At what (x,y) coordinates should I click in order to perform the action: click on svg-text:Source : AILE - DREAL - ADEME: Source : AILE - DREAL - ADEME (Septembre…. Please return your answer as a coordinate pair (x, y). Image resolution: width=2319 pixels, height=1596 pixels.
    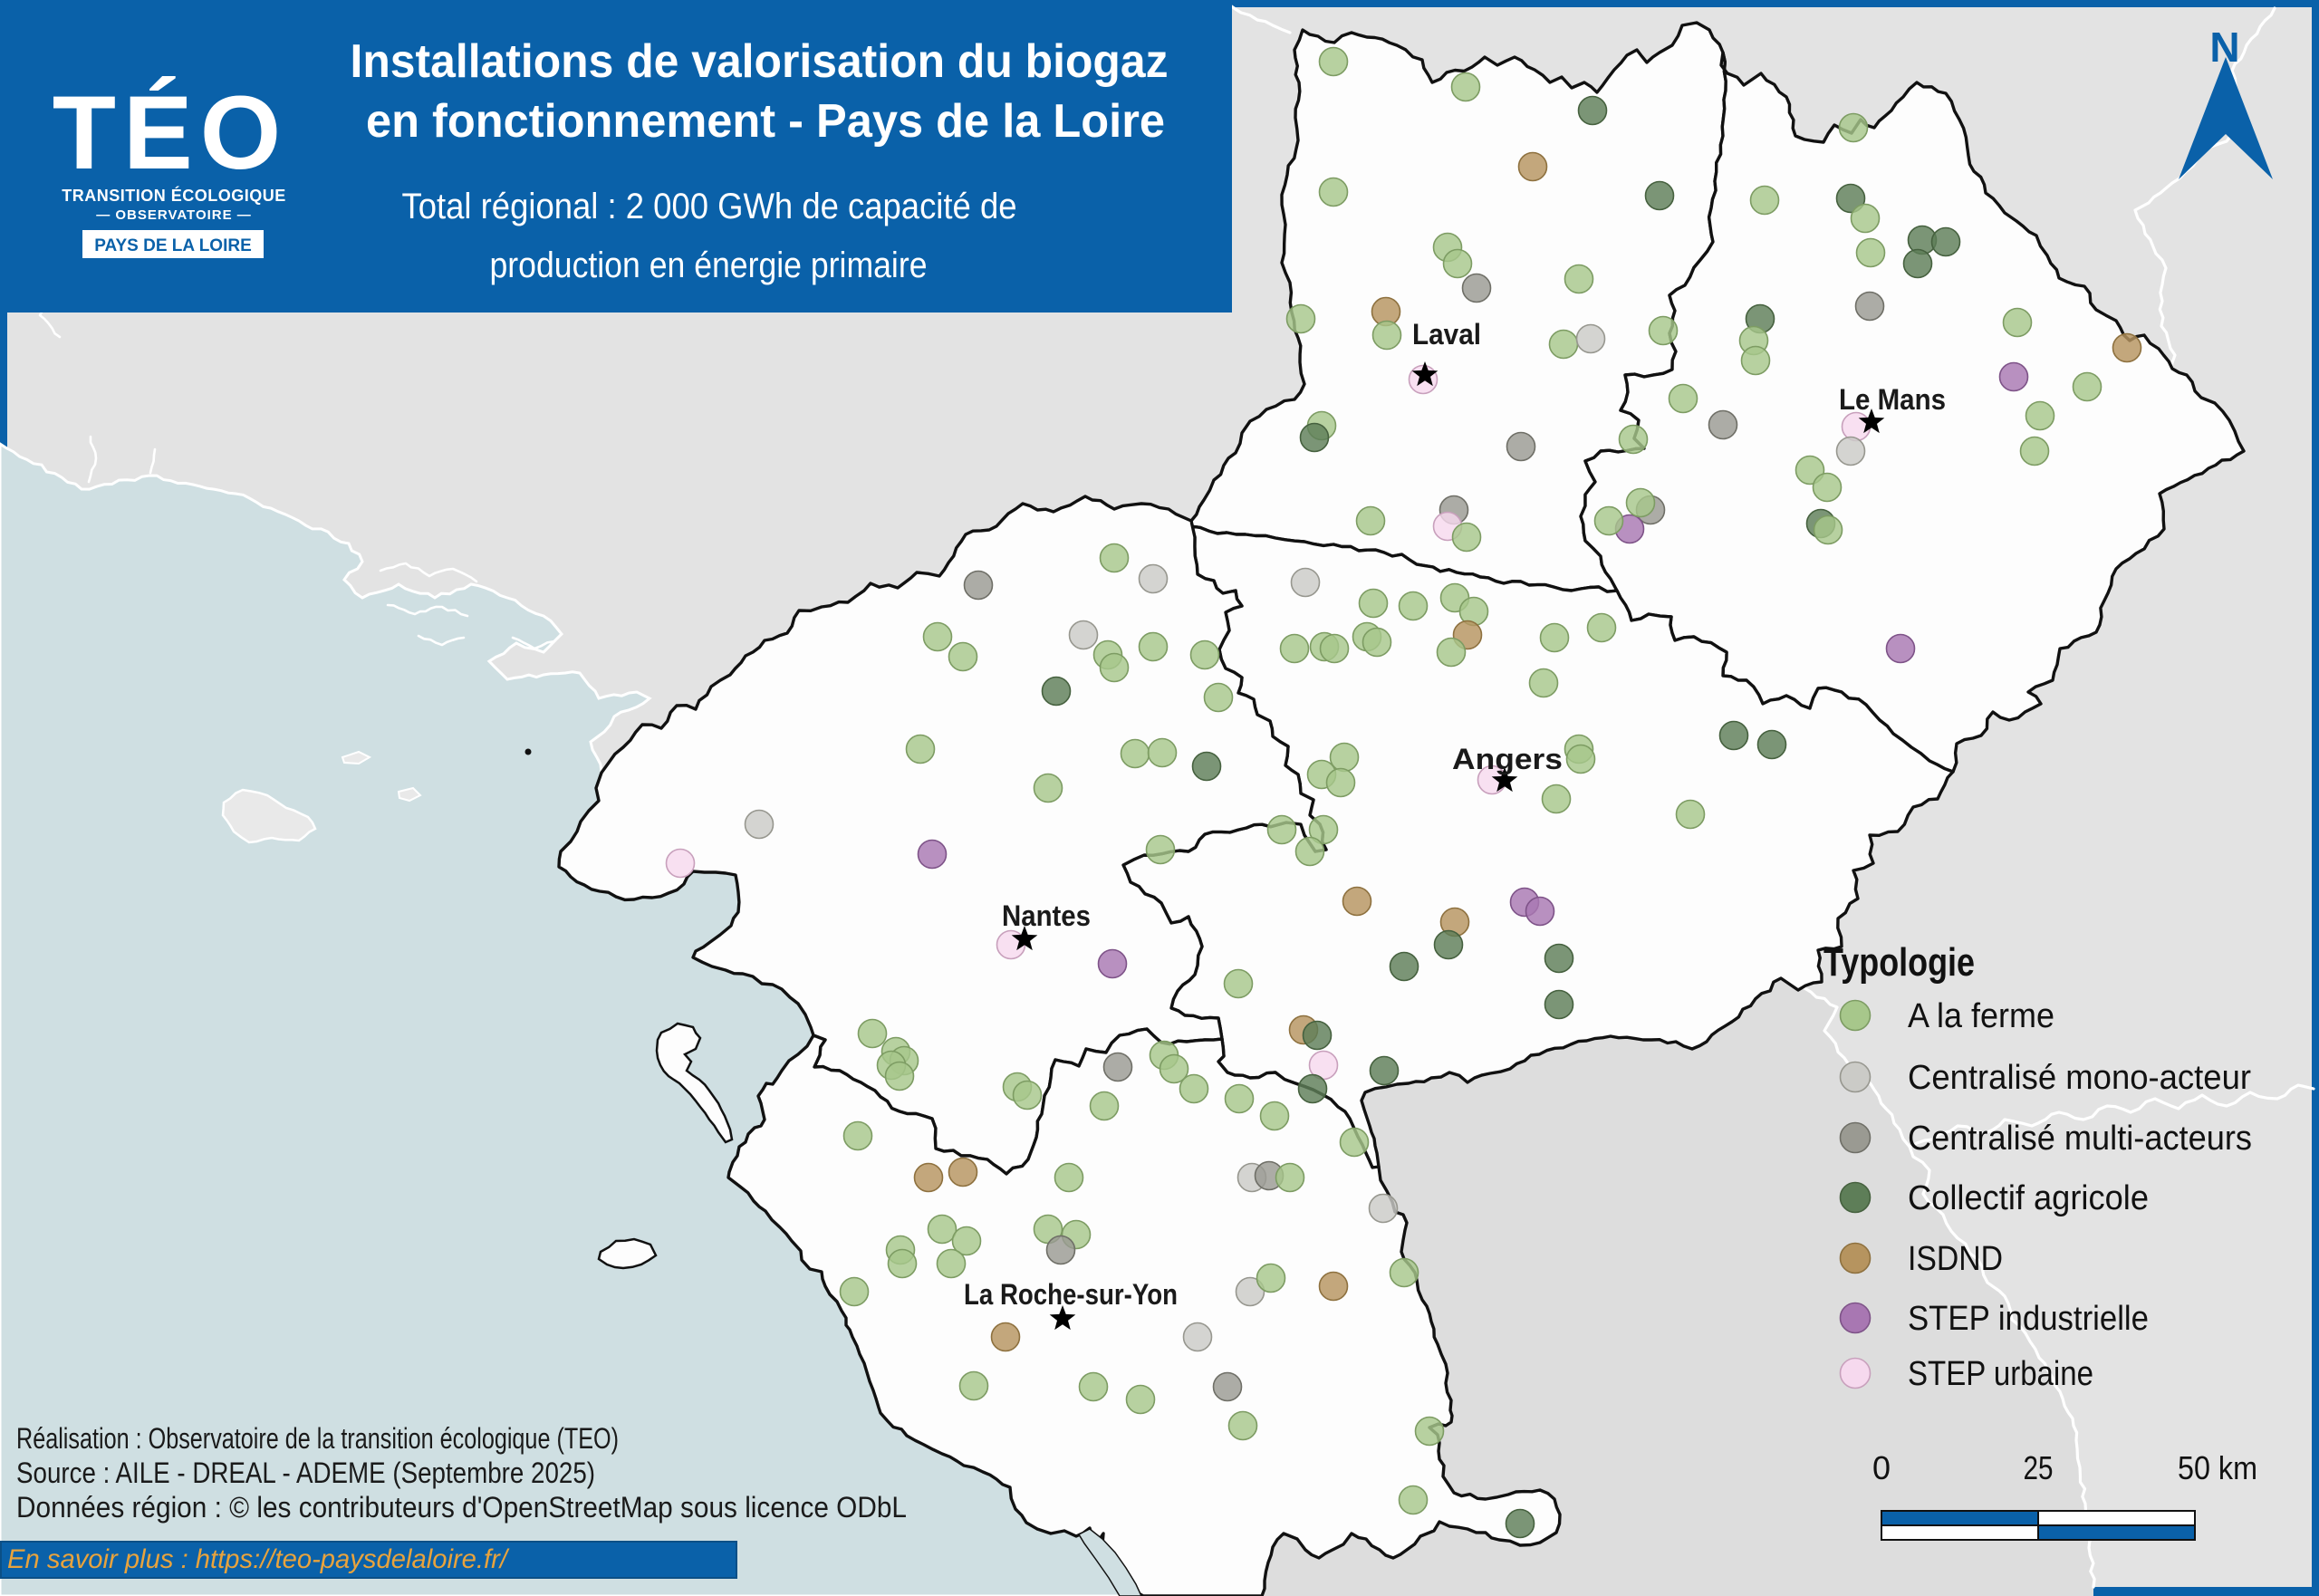
    Looking at the image, I should click on (305, 1473).